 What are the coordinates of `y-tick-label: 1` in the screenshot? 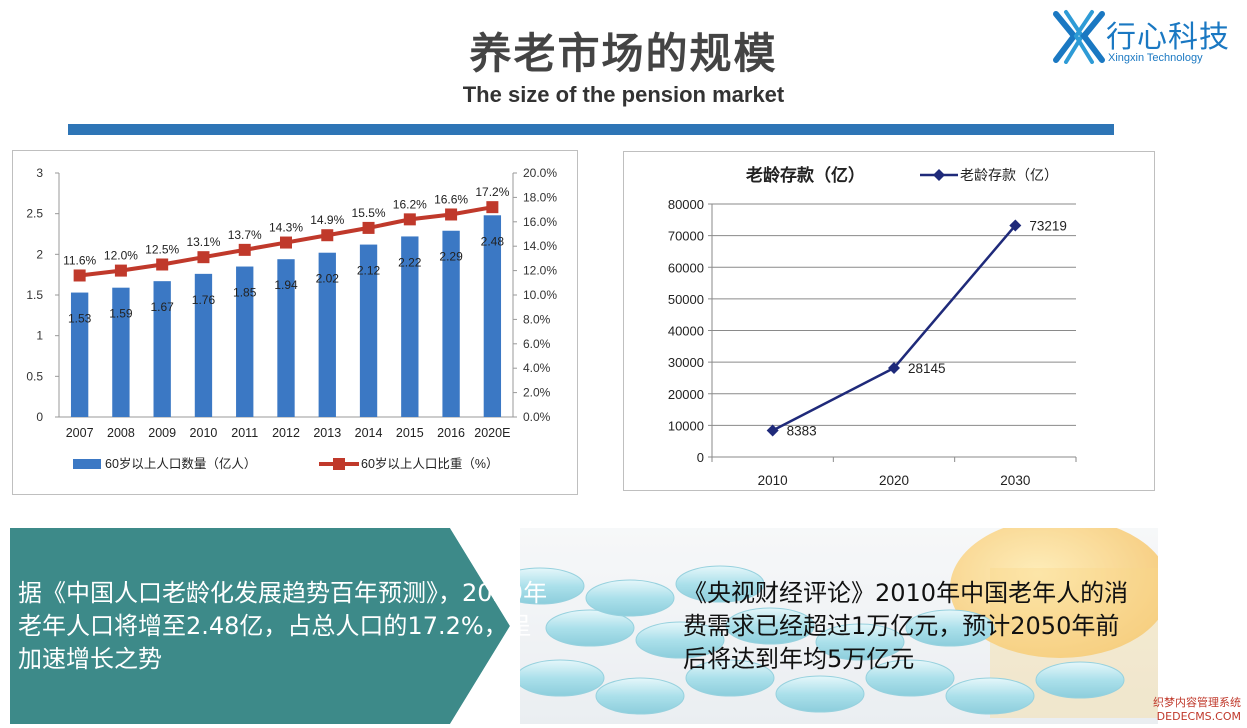 It's located at (39, 336).